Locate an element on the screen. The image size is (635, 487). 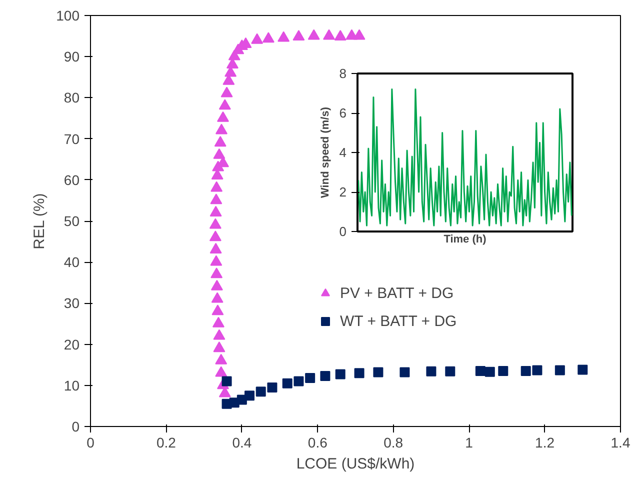
x-tick-label: 0.4 is located at coordinates (242, 442).